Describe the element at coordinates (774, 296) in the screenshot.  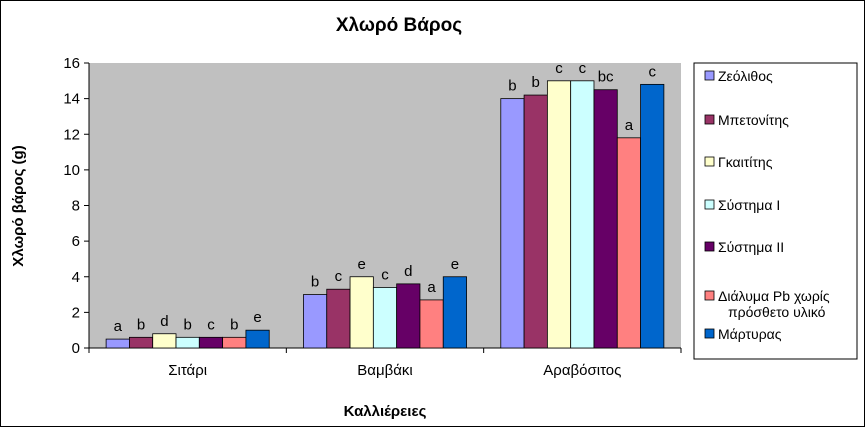
I see `legend-label: Διάλυμα Pb χωρίς` at that location.